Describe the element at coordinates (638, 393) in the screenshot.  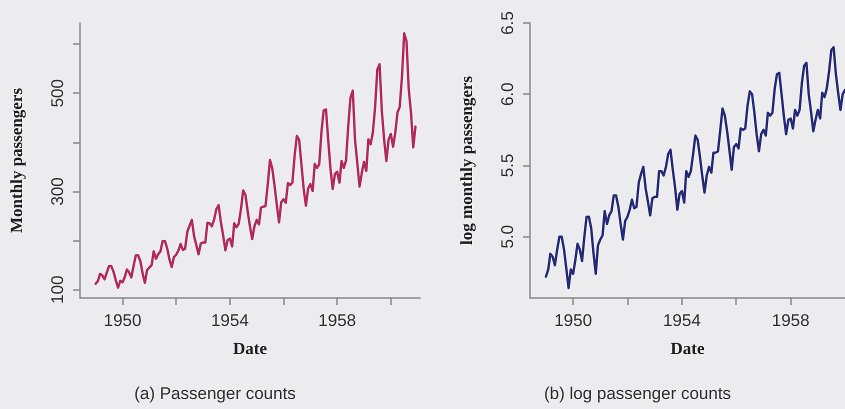
I see `text: (b) log passenger counts` at that location.